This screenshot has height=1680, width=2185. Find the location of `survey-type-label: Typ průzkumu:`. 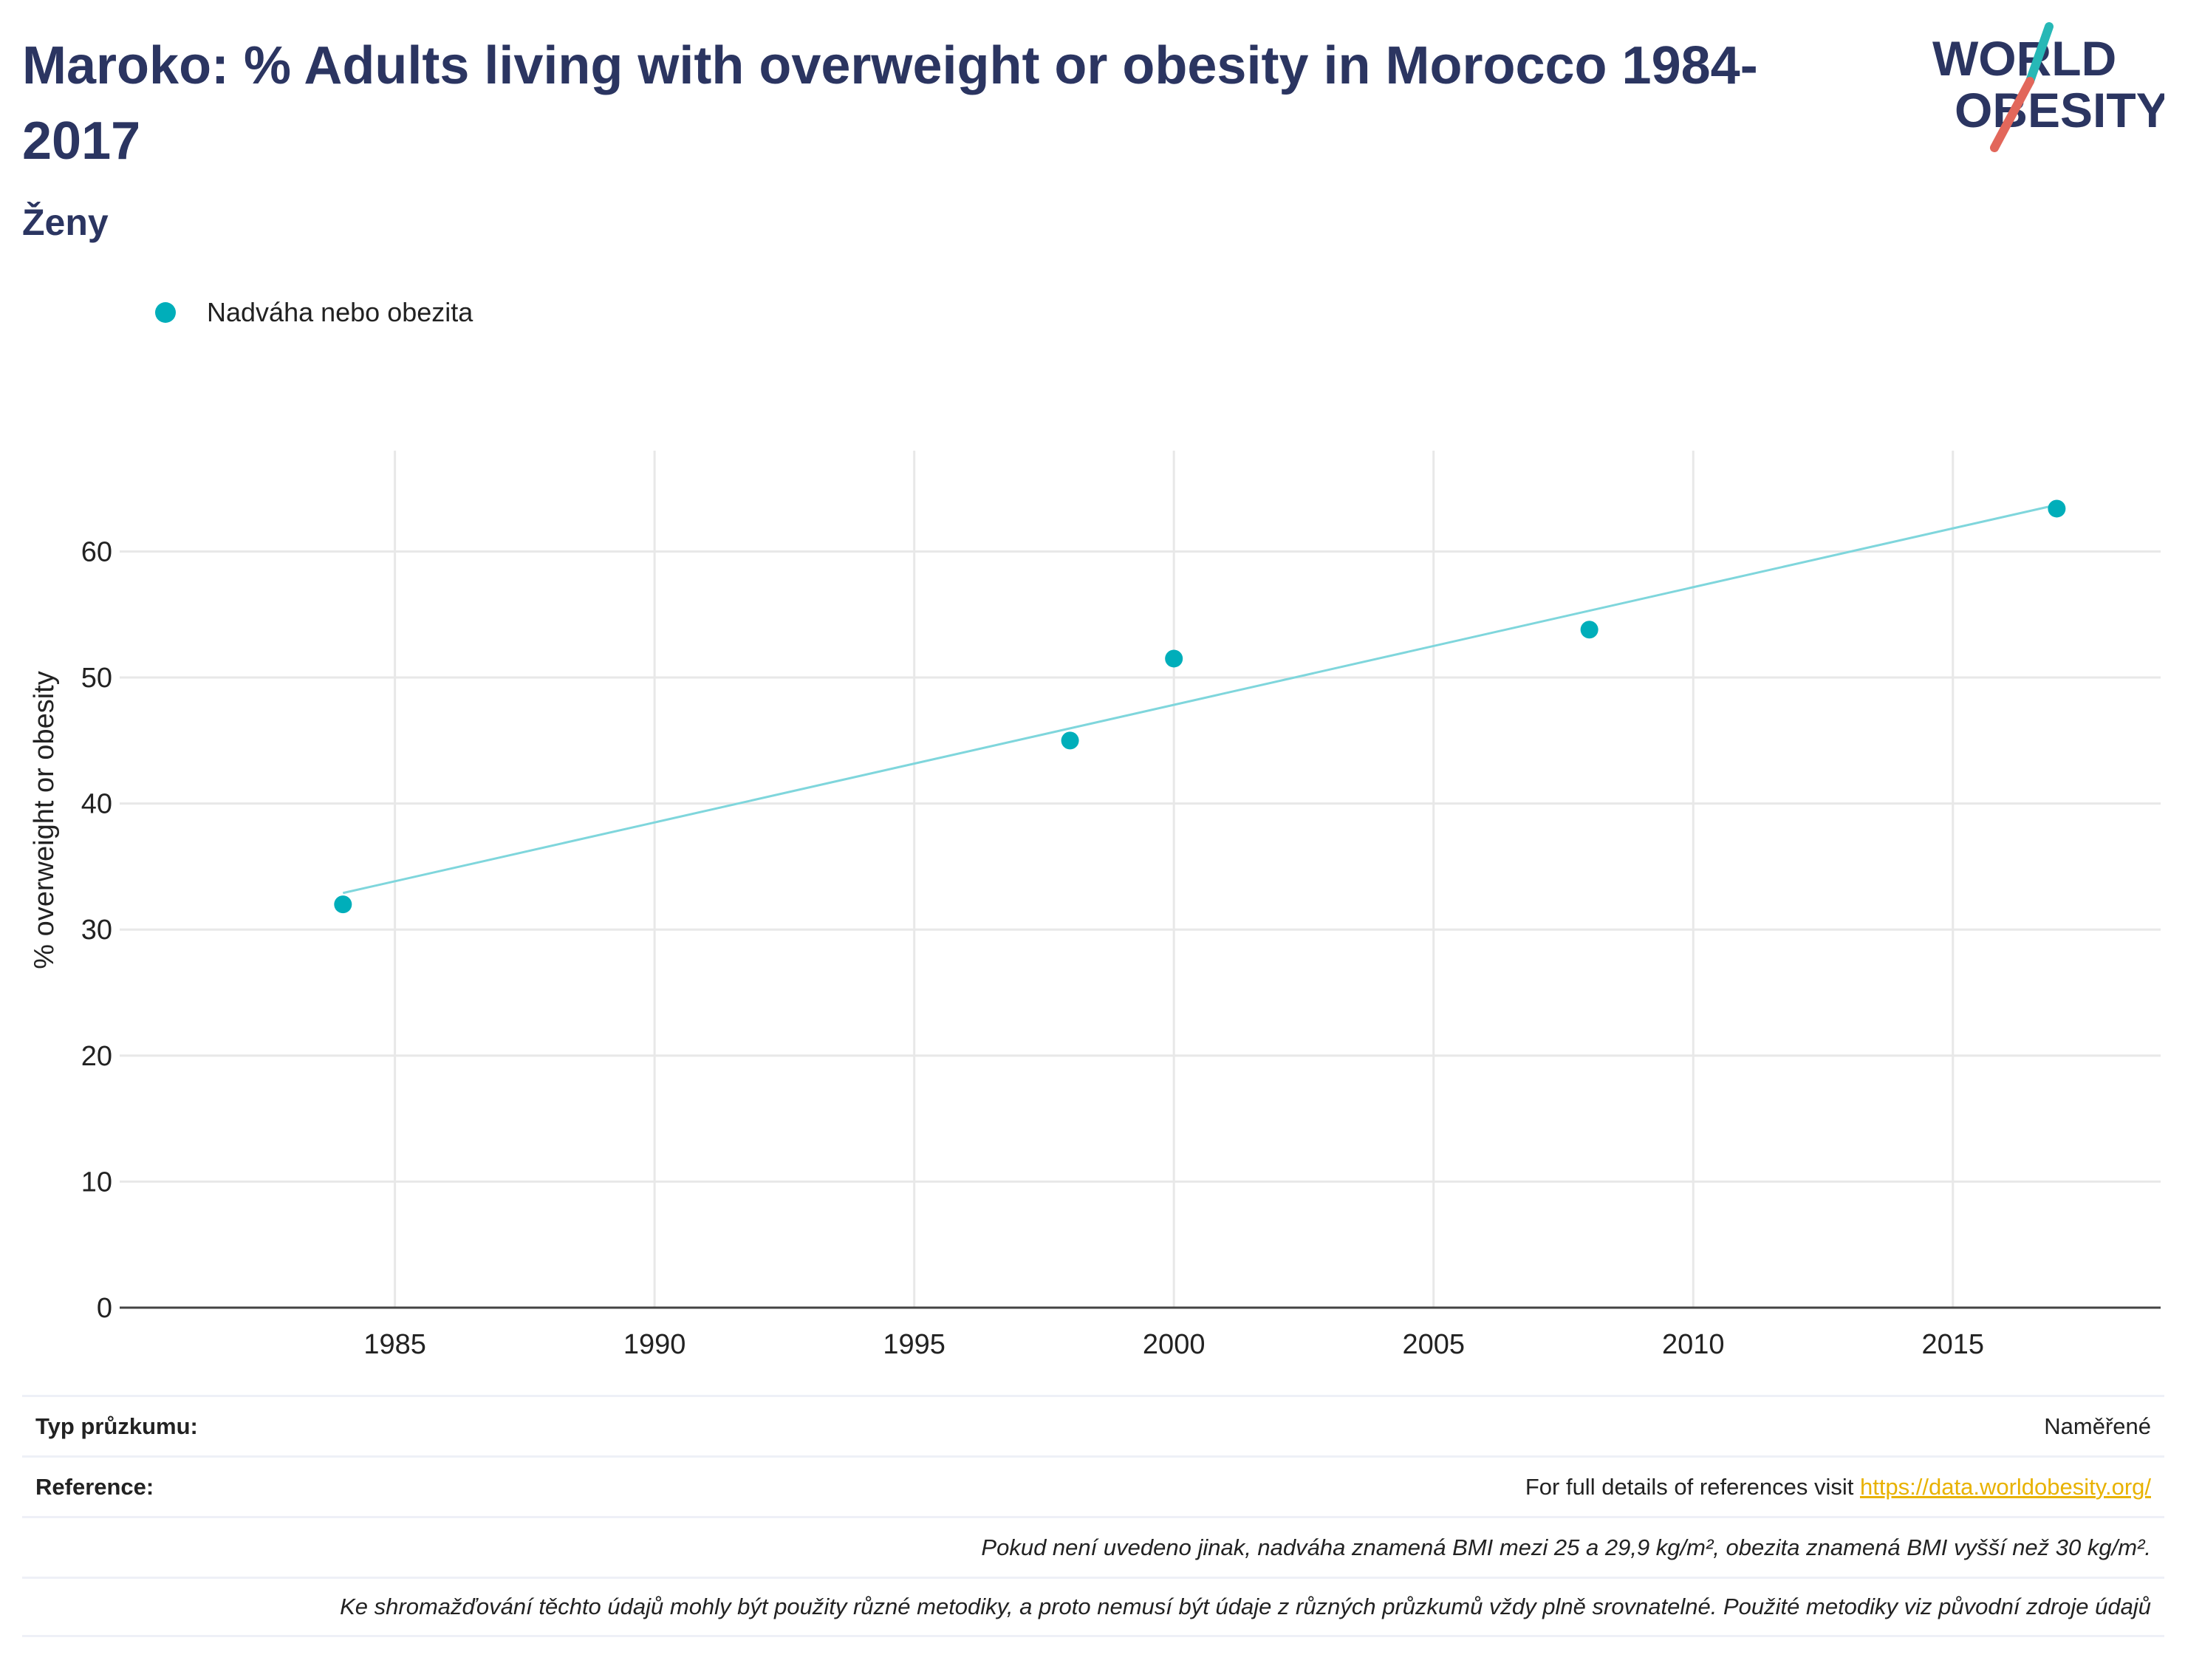

survey-type-label: Typ průzkumu: is located at coordinates (116, 1426).